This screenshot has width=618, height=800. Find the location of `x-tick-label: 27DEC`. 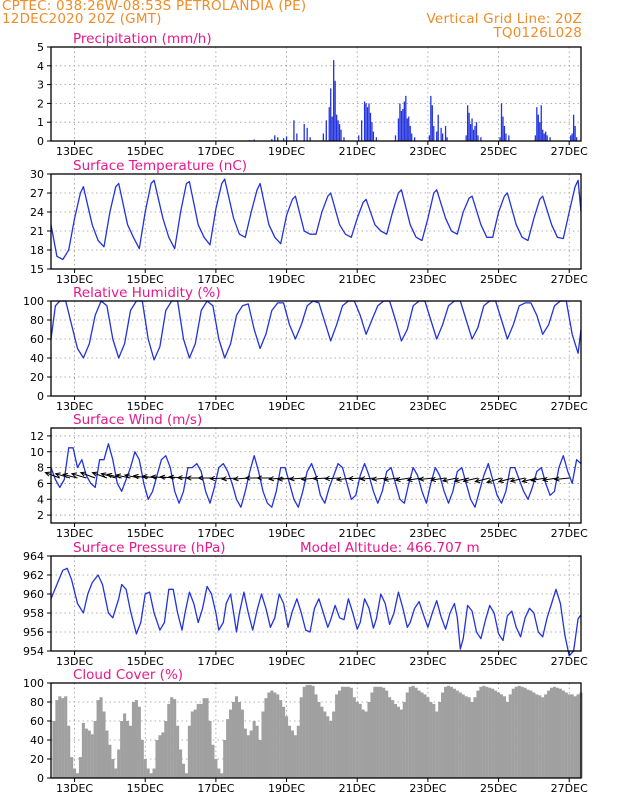

x-tick-label: 27DEC is located at coordinates (569, 406).